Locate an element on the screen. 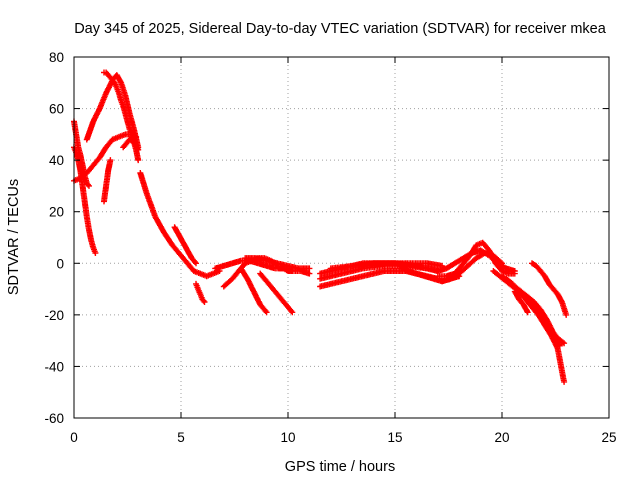 The height and width of the screenshot is (480, 640). x-tick-label: 10 is located at coordinates (287, 437).